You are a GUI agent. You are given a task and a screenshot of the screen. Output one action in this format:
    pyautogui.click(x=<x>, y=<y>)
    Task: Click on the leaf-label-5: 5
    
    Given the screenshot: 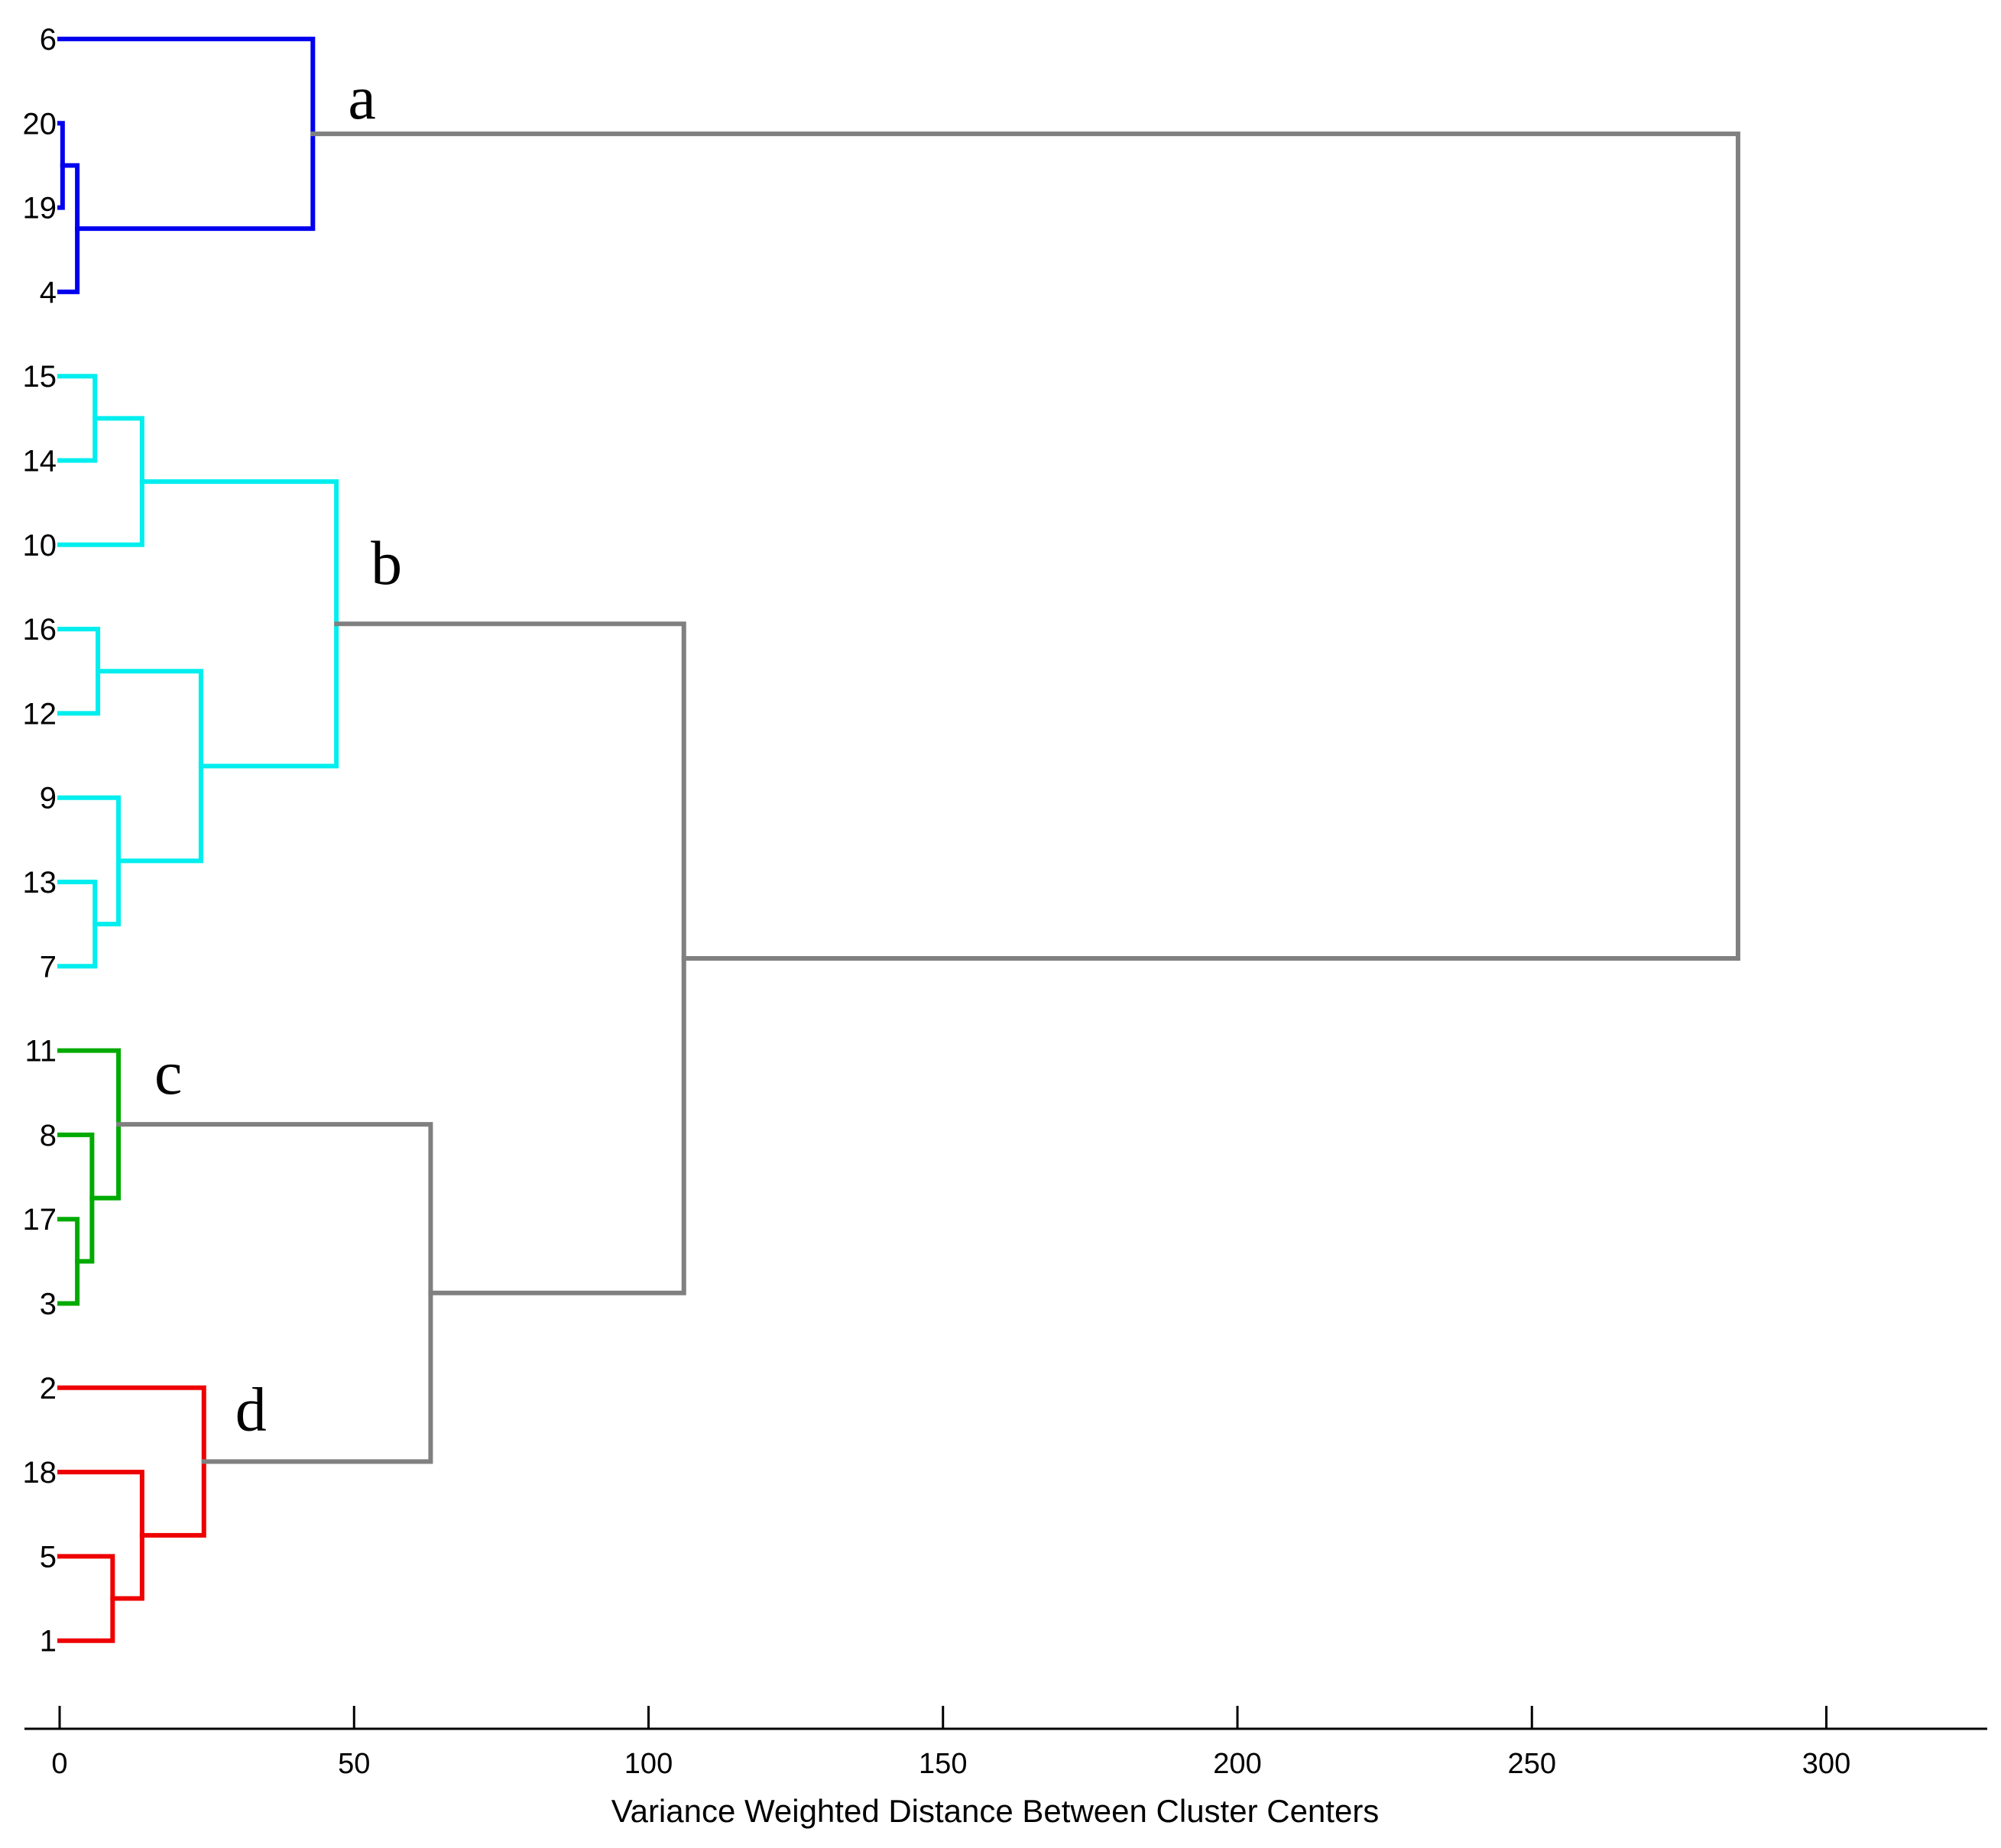 What is the action you would take?
    pyautogui.click(x=48, y=1557)
    